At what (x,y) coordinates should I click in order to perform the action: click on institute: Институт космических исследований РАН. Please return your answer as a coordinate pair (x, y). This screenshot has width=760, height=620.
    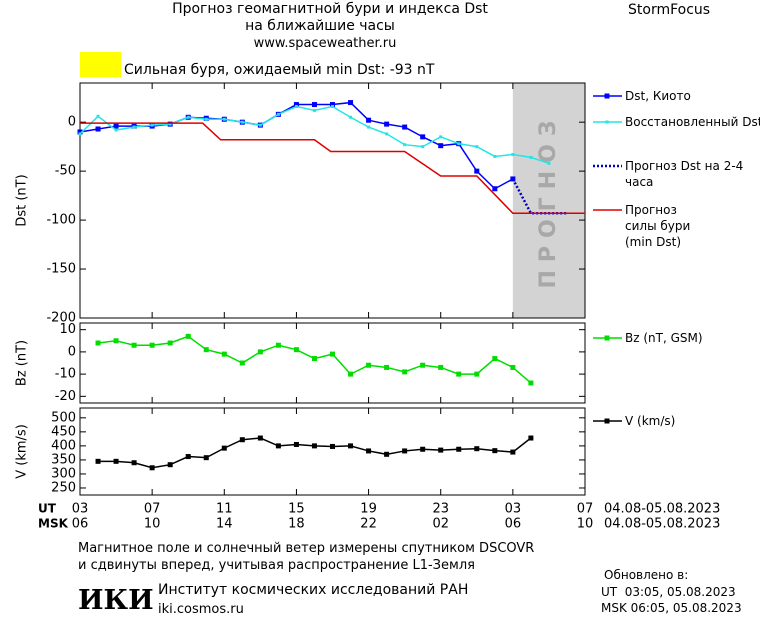
    Looking at the image, I should click on (313, 590).